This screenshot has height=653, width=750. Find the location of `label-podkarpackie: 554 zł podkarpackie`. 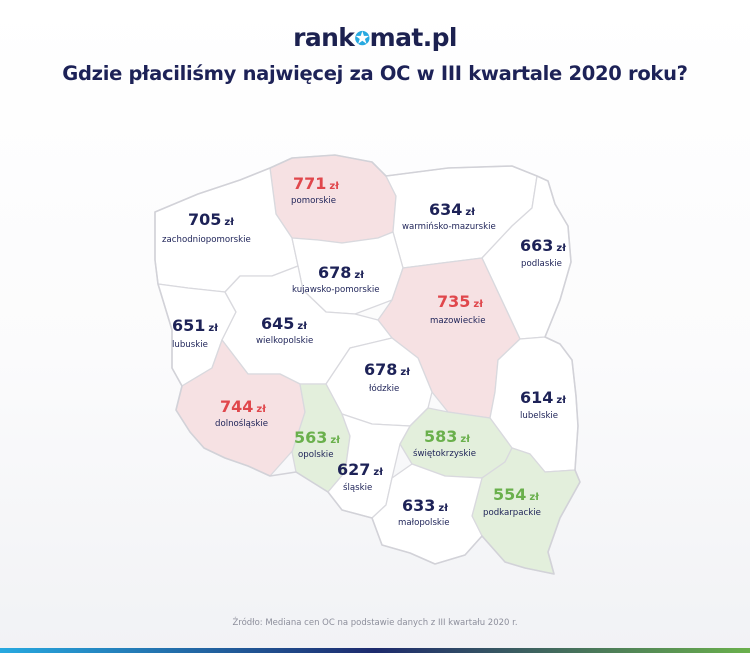

label-podkarpackie: 554 zł podkarpackie is located at coordinates (512, 501).